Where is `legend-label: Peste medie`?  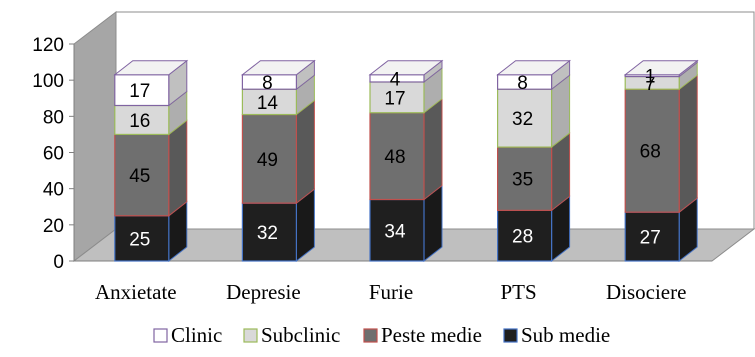
legend-label: Peste medie is located at coordinates (431, 335).